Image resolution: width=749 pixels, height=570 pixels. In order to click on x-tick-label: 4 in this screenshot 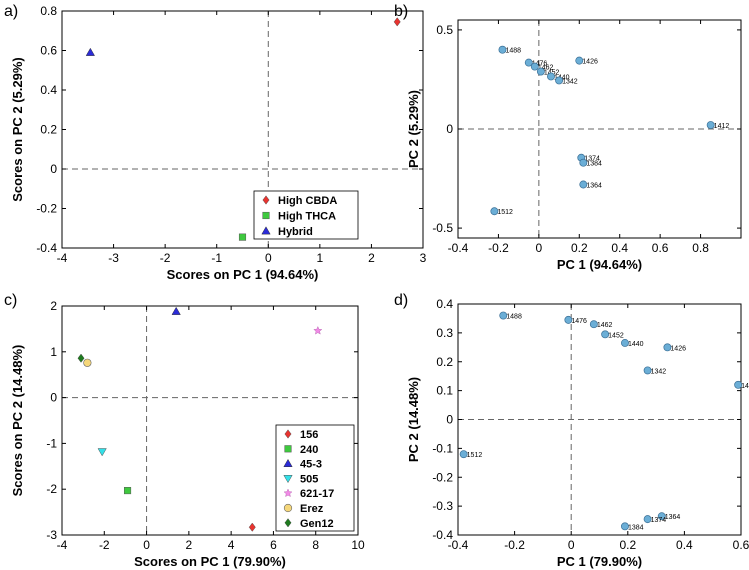, I will do `click(231, 545)`.